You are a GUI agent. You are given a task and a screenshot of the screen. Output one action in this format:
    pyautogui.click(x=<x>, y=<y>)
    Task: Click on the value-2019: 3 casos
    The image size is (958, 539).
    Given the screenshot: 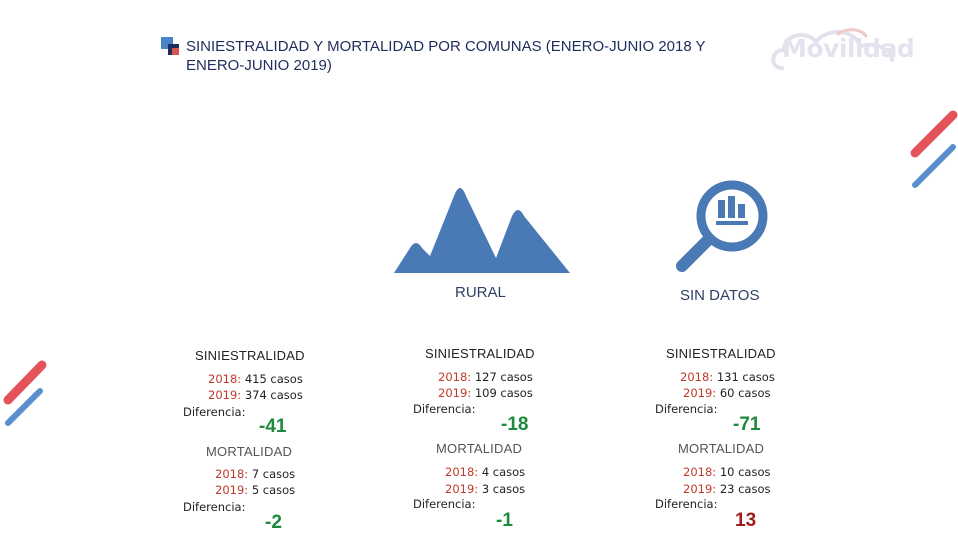 What is the action you would take?
    pyautogui.click(x=503, y=489)
    